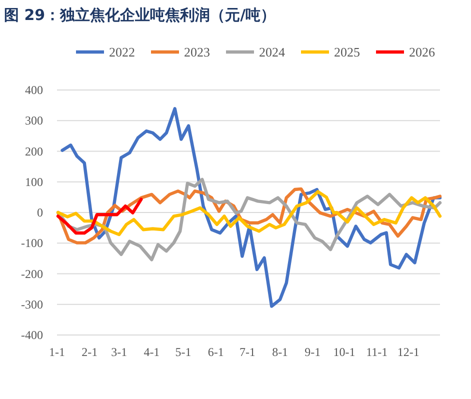 The width and height of the screenshot is (471, 399). I want to click on y-tick-label: -300, so click(32, 304).